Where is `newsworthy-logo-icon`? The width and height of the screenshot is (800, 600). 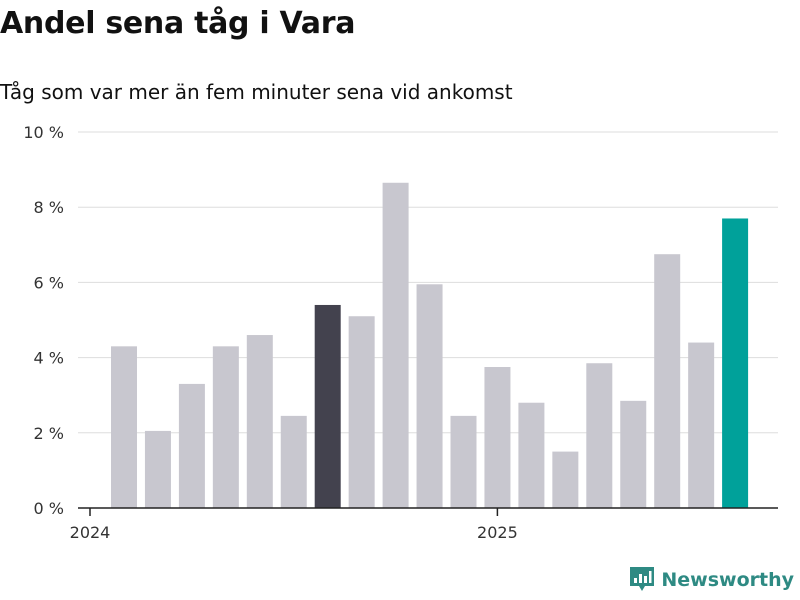
newsworthy-logo-icon is located at coordinates (642, 579).